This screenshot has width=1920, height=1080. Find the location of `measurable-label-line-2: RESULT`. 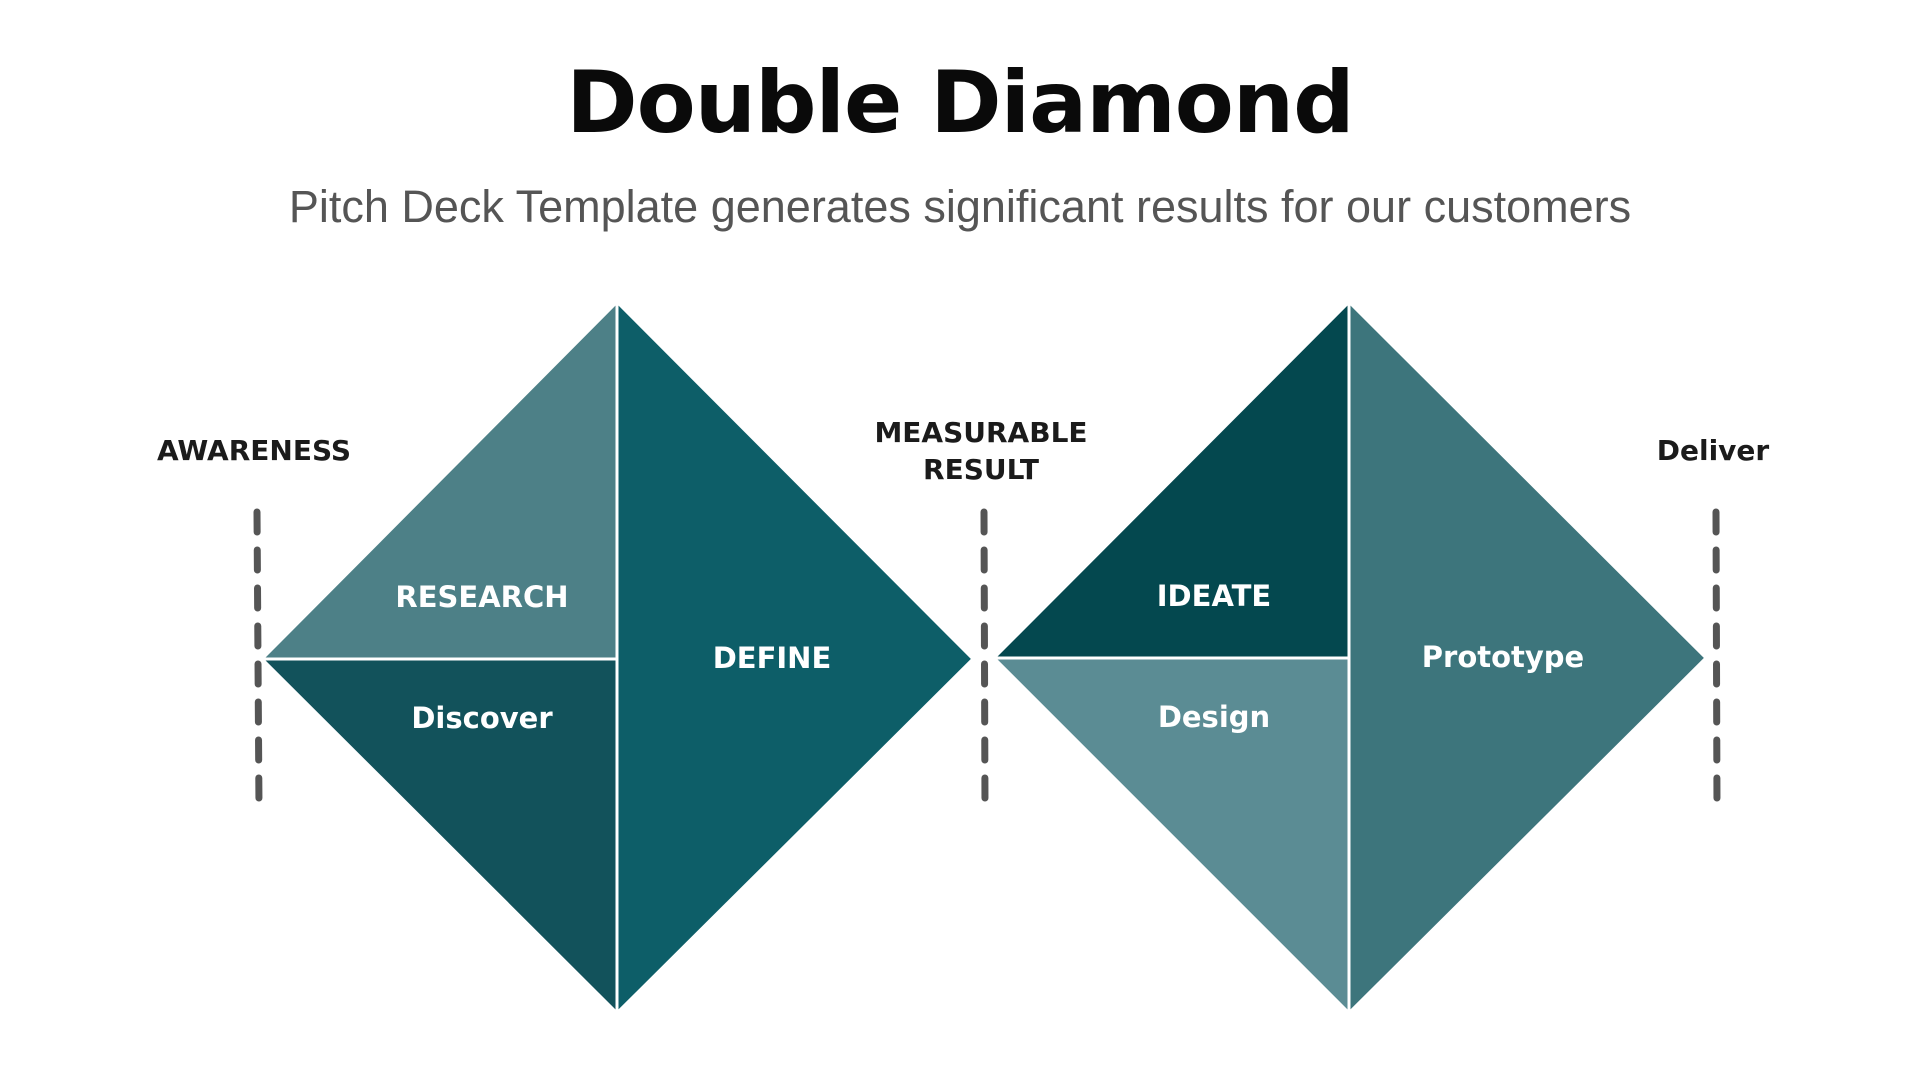

measurable-label-line-2: RESULT is located at coordinates (981, 469).